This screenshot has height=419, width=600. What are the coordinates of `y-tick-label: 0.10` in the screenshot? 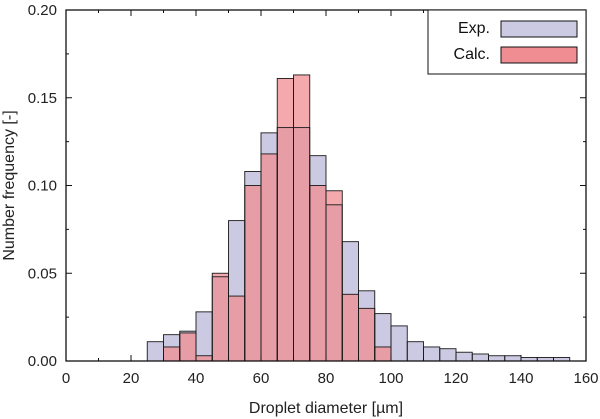 It's located at (42, 186).